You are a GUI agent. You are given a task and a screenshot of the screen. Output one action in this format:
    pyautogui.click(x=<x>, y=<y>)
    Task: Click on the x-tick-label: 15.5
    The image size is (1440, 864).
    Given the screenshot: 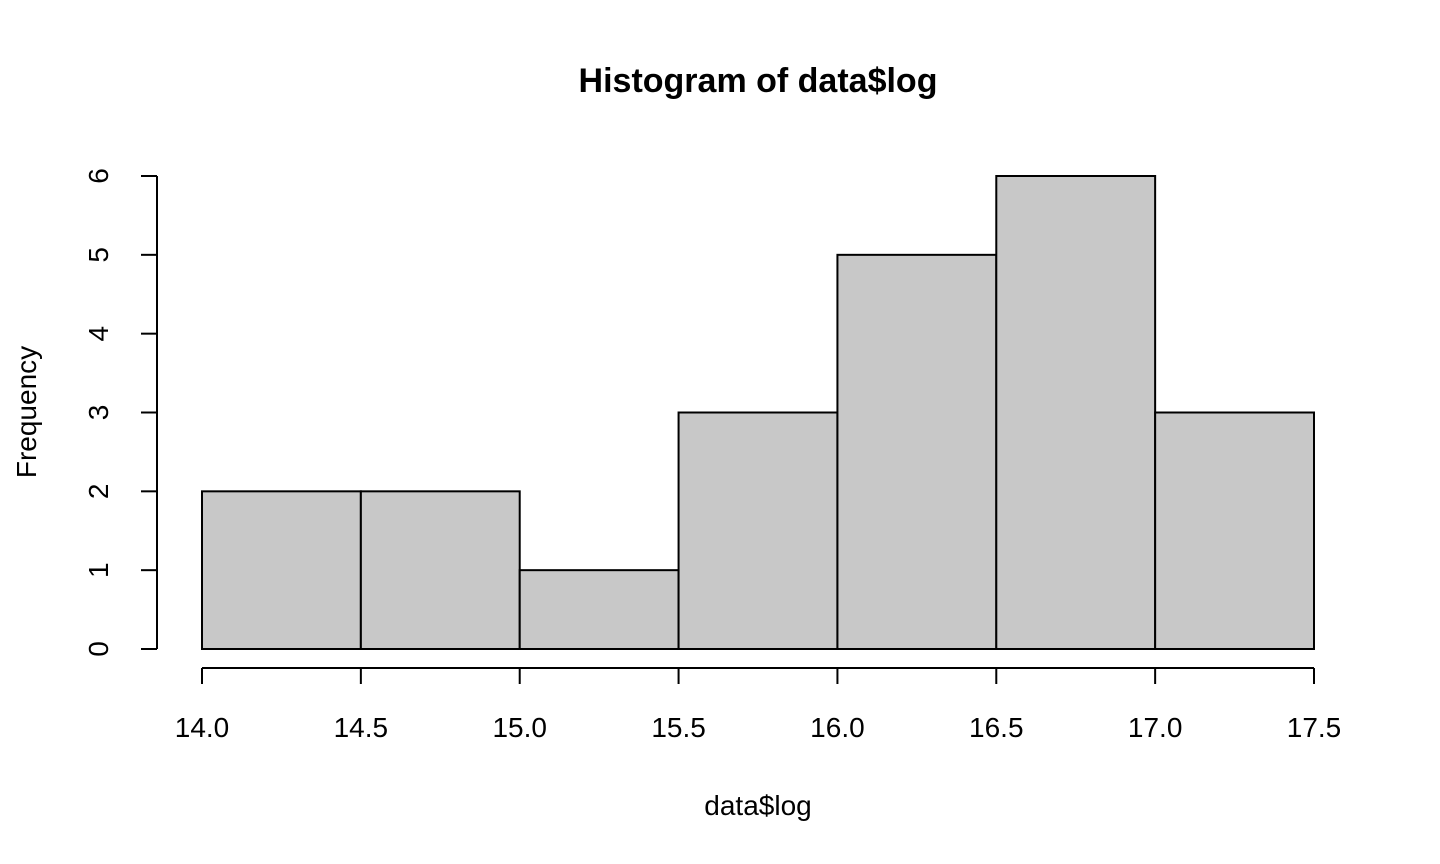 What is the action you would take?
    pyautogui.click(x=678, y=727)
    